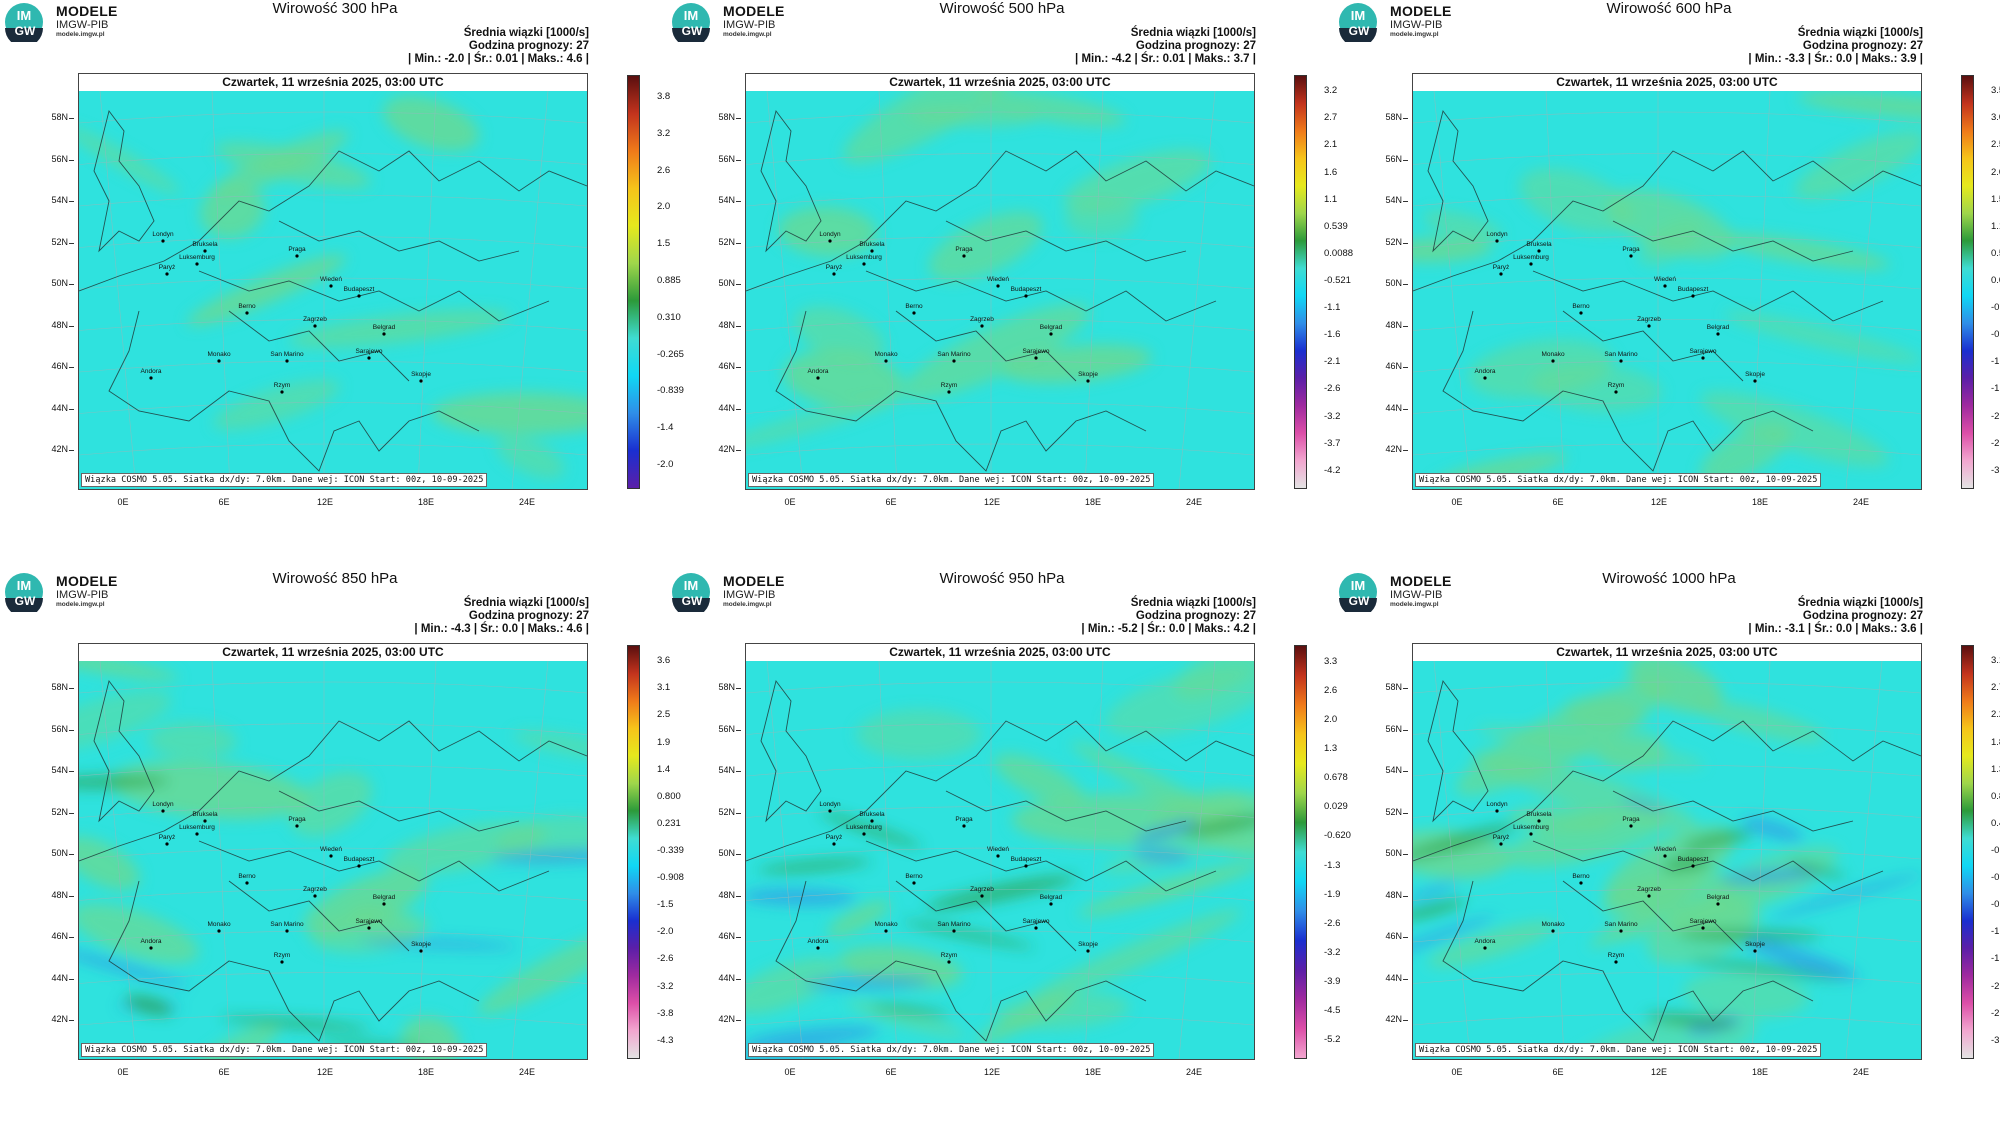 The image size is (2000, 1137). Describe the element at coordinates (1416, 595) in the screenshot. I see `logo-line2: IMGW-PIB` at that location.